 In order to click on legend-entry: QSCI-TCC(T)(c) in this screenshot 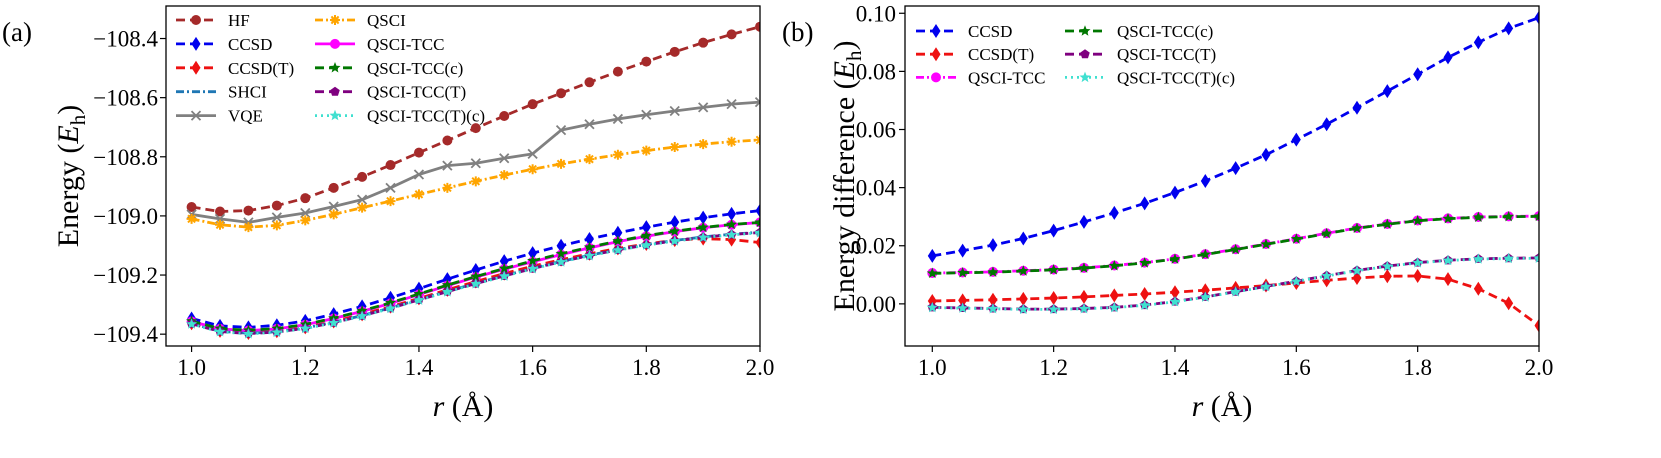, I will do `click(400, 116)`.